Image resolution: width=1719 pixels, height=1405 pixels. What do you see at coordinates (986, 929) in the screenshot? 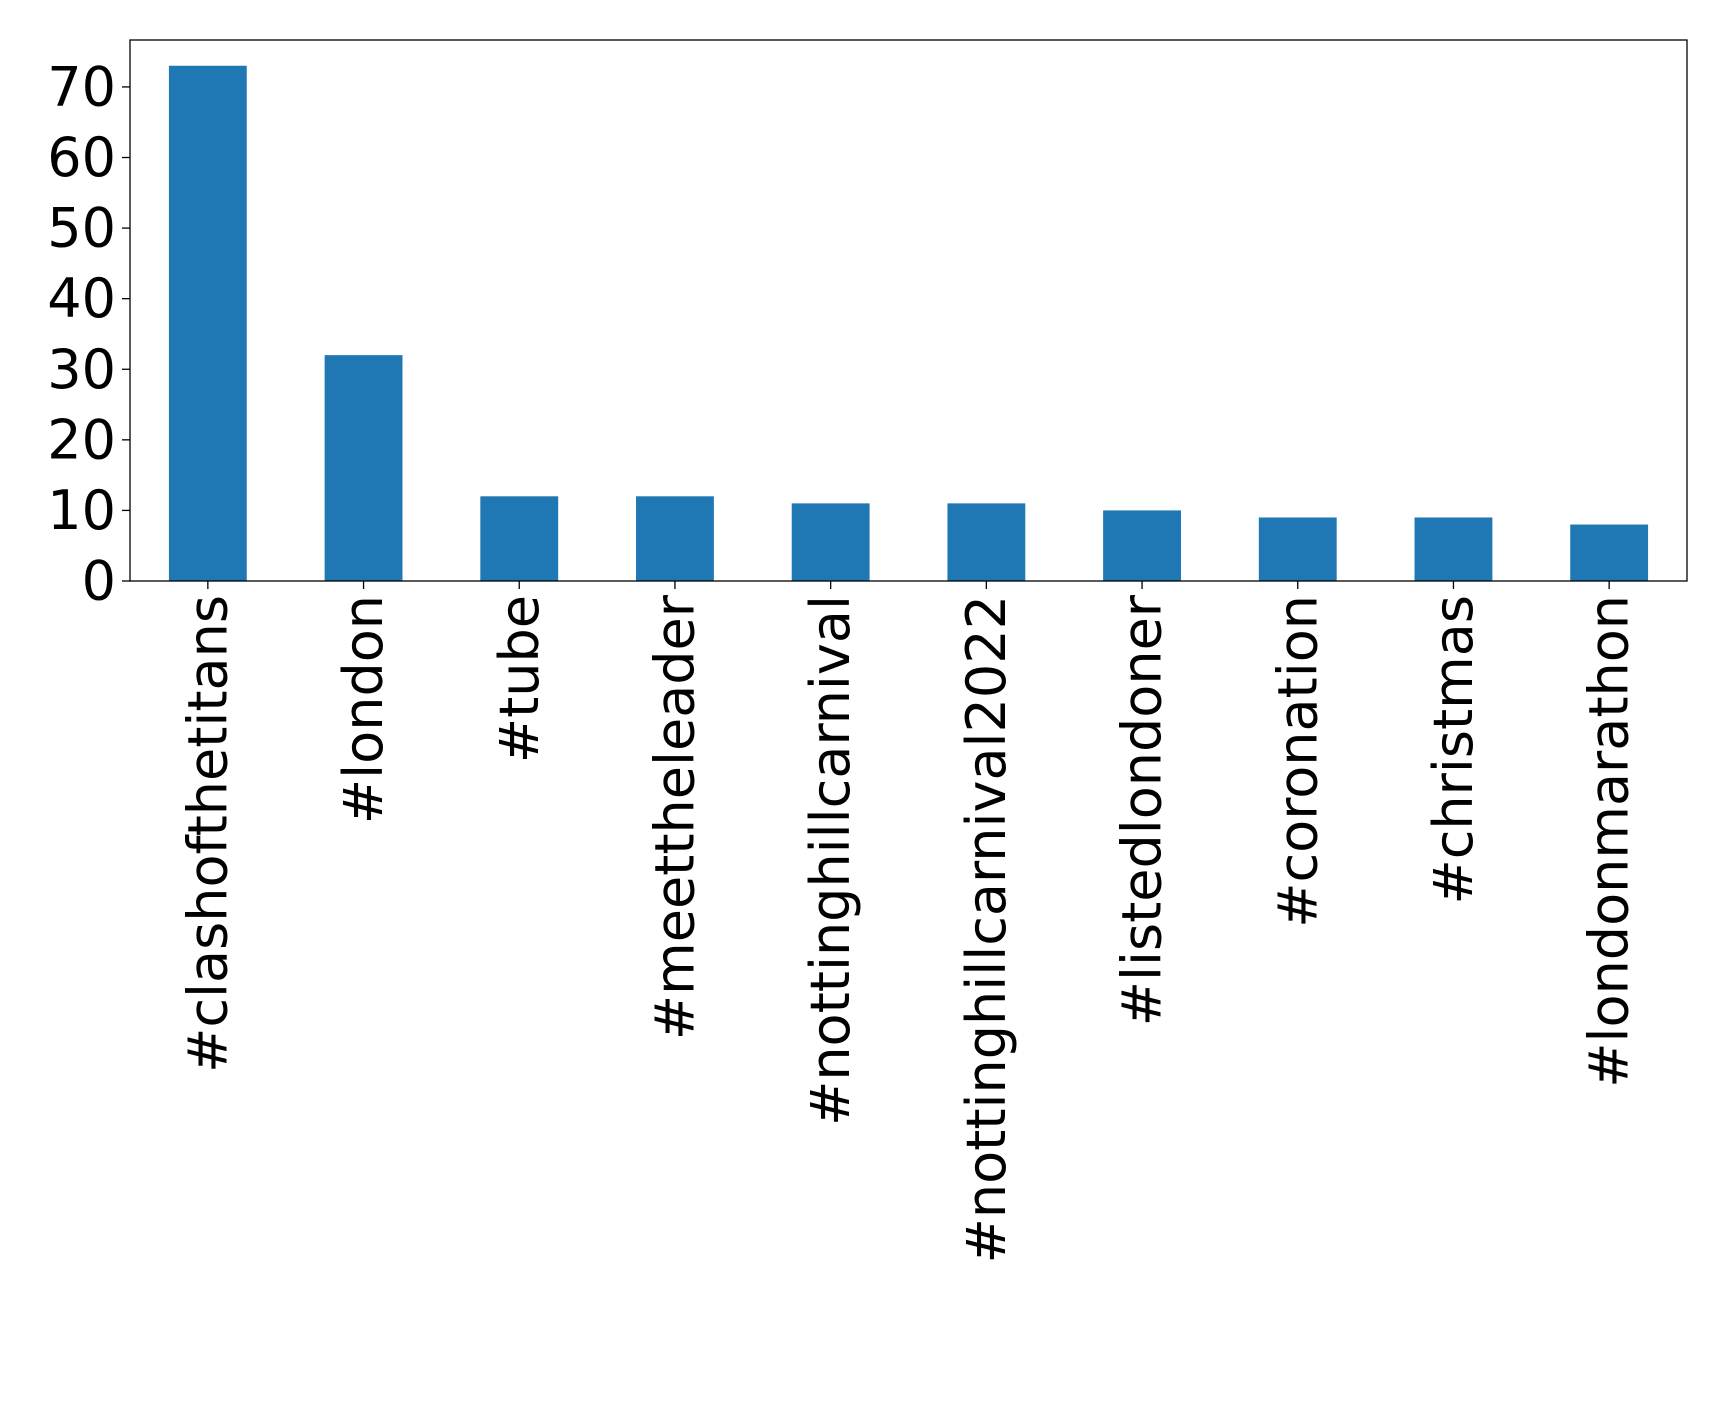
I see `x-tick-label: #nottinghillcarnival2022` at bounding box center [986, 929].